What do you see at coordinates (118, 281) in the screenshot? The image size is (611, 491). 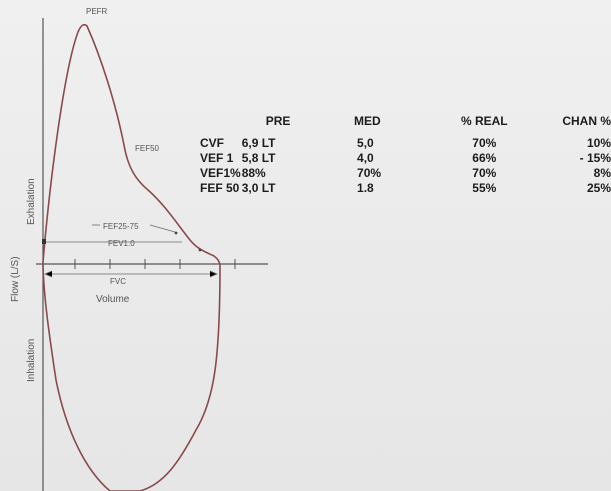 I see `fvc-label: FVC` at bounding box center [118, 281].